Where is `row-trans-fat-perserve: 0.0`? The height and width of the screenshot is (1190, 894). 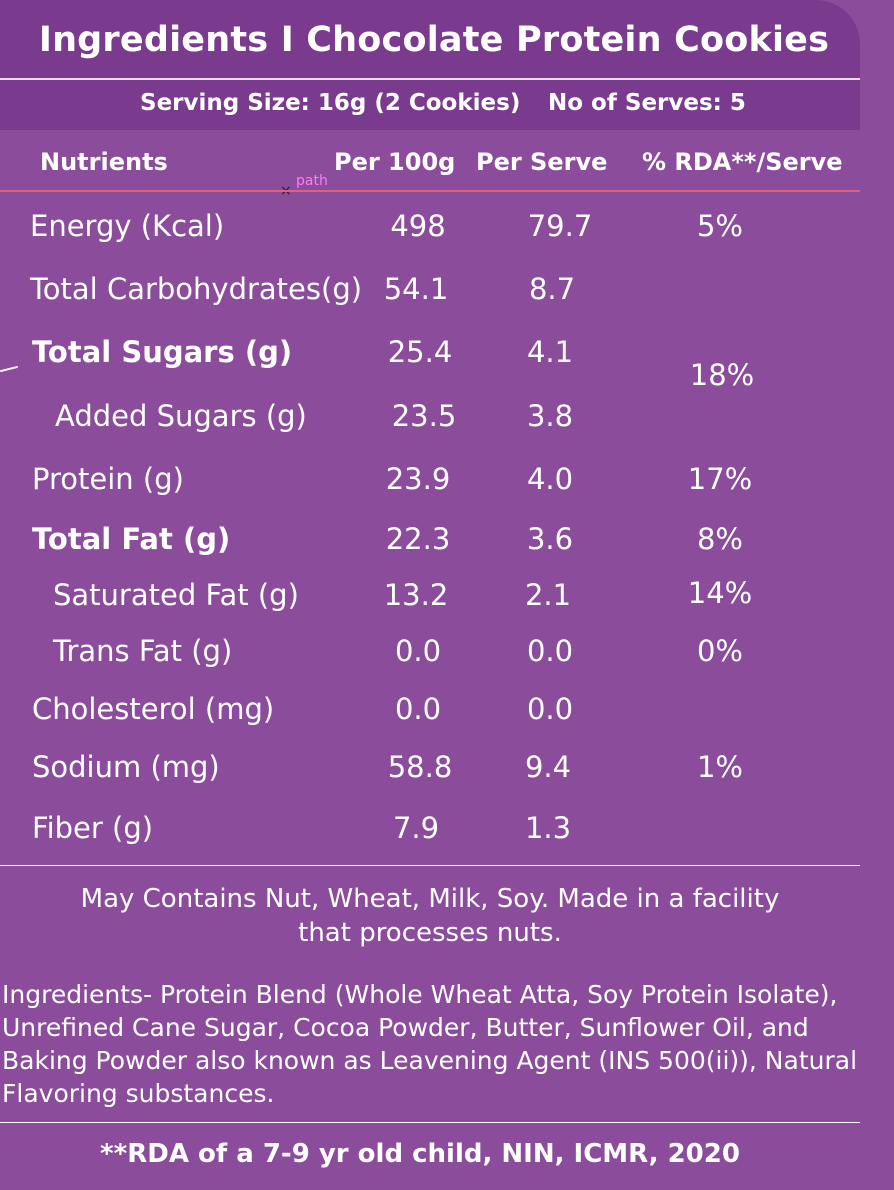 row-trans-fat-perserve: 0.0 is located at coordinates (550, 651).